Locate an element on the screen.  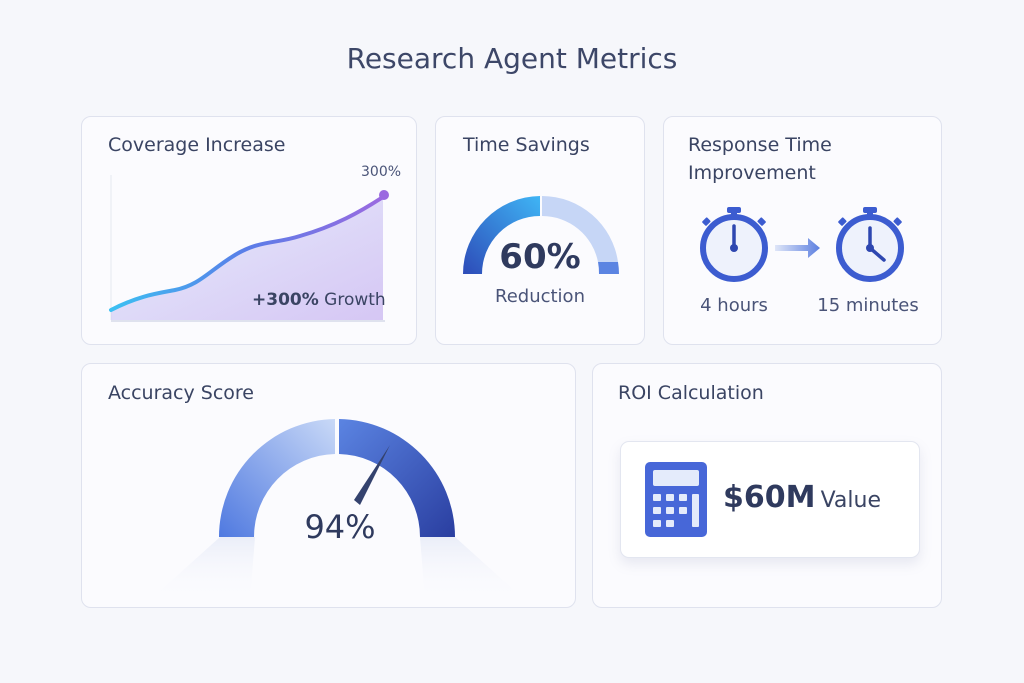
growth-label: Growth is located at coordinates (355, 300).